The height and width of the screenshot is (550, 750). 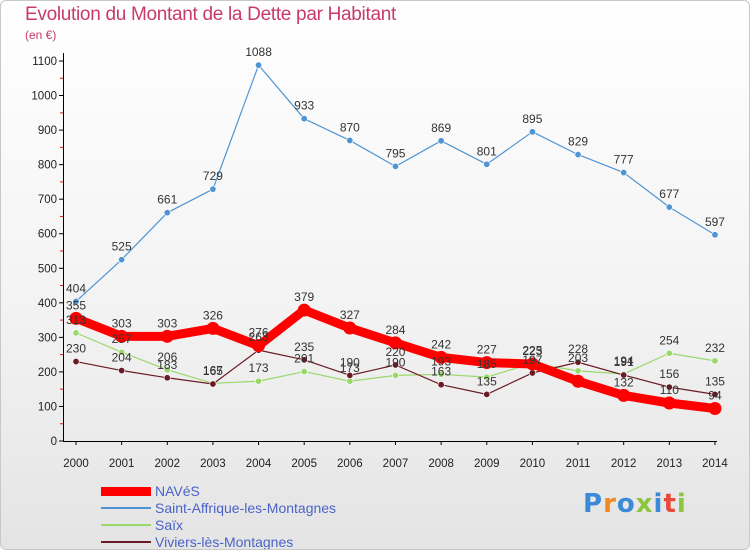 I want to click on x-tick-label: 2006, so click(x=350, y=464).